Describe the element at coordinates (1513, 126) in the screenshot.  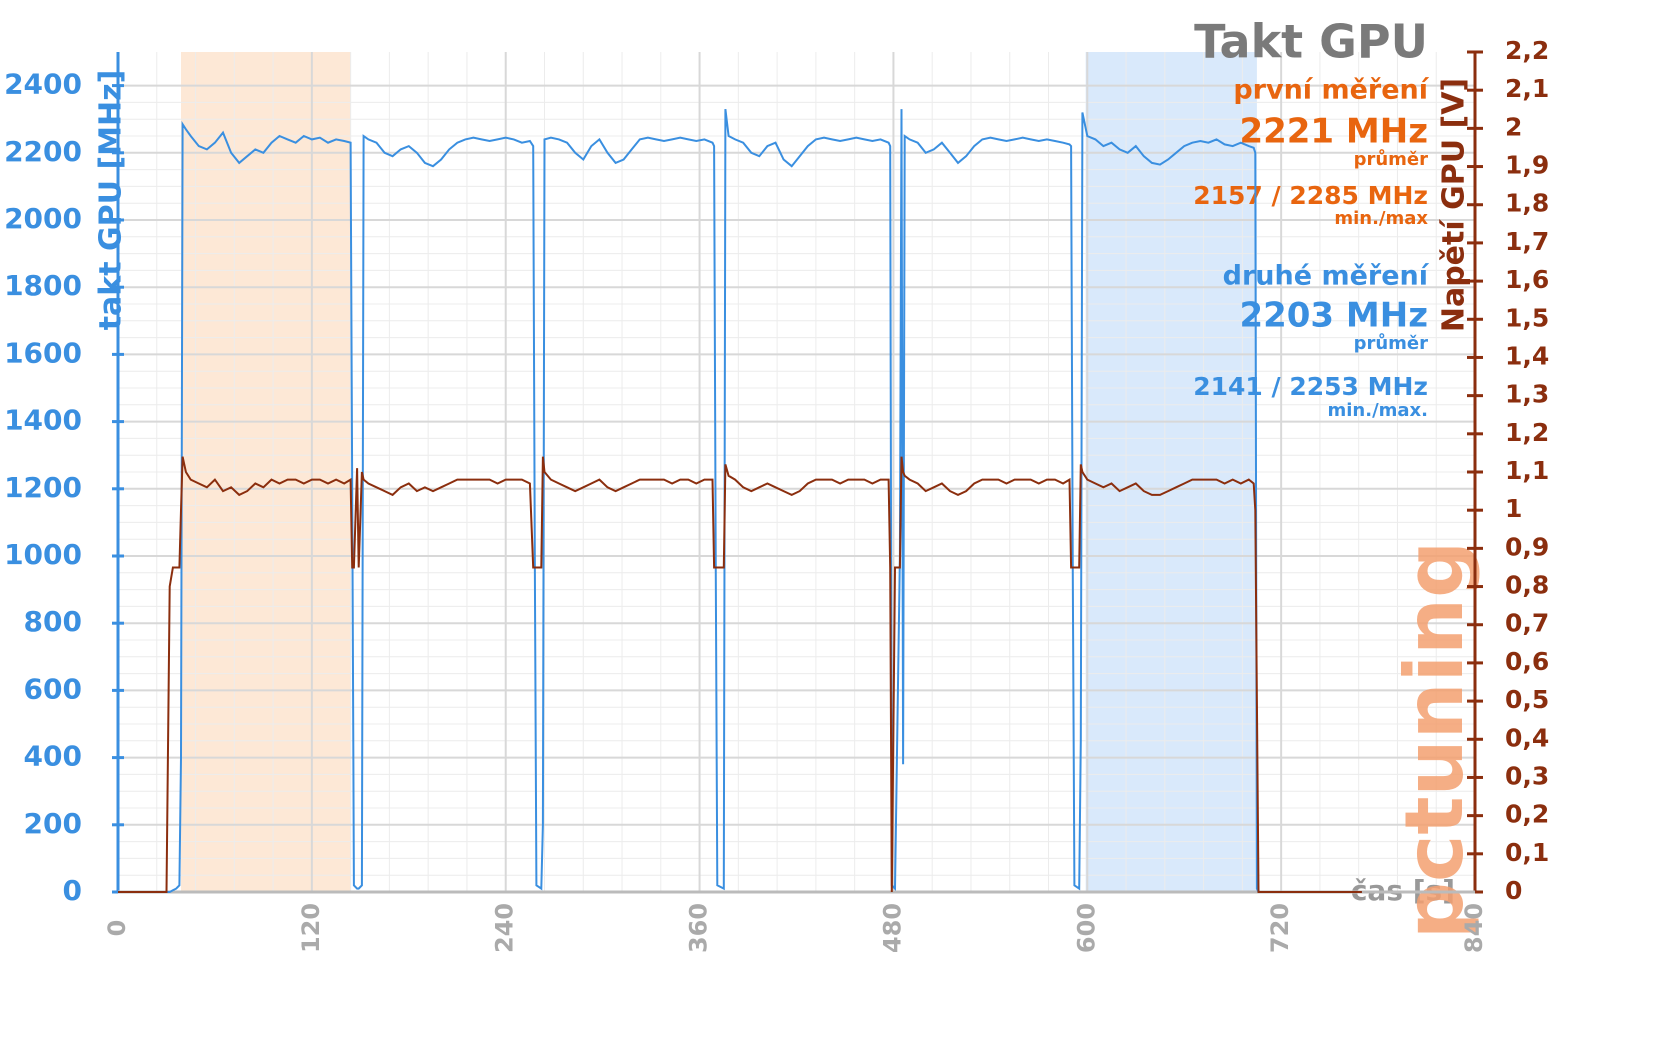
I see `y2-tick-label: 2` at that location.